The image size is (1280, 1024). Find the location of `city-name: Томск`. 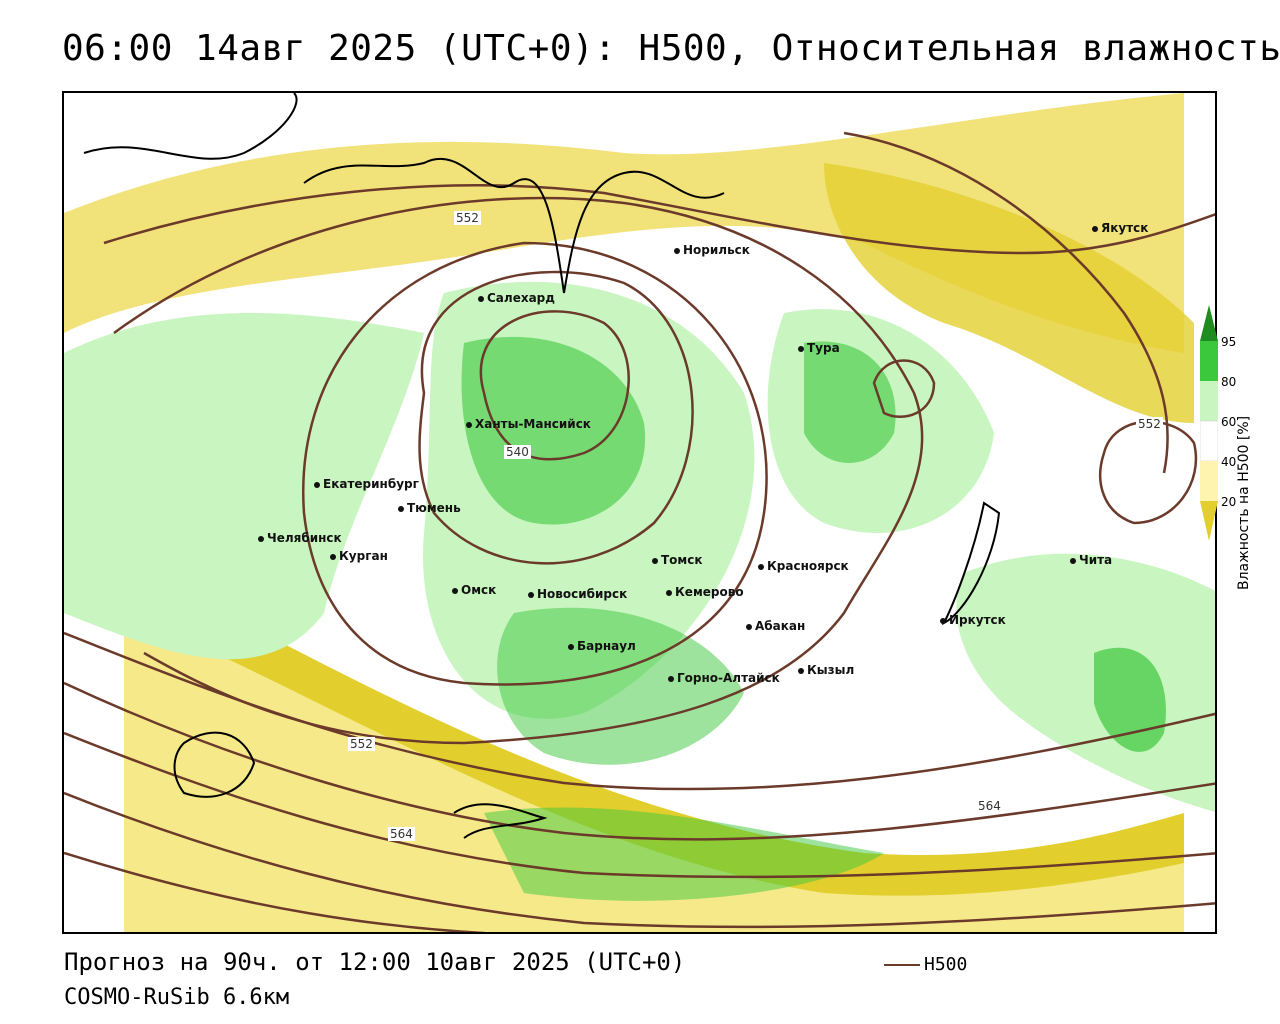

city-name: Томск is located at coordinates (682, 560).